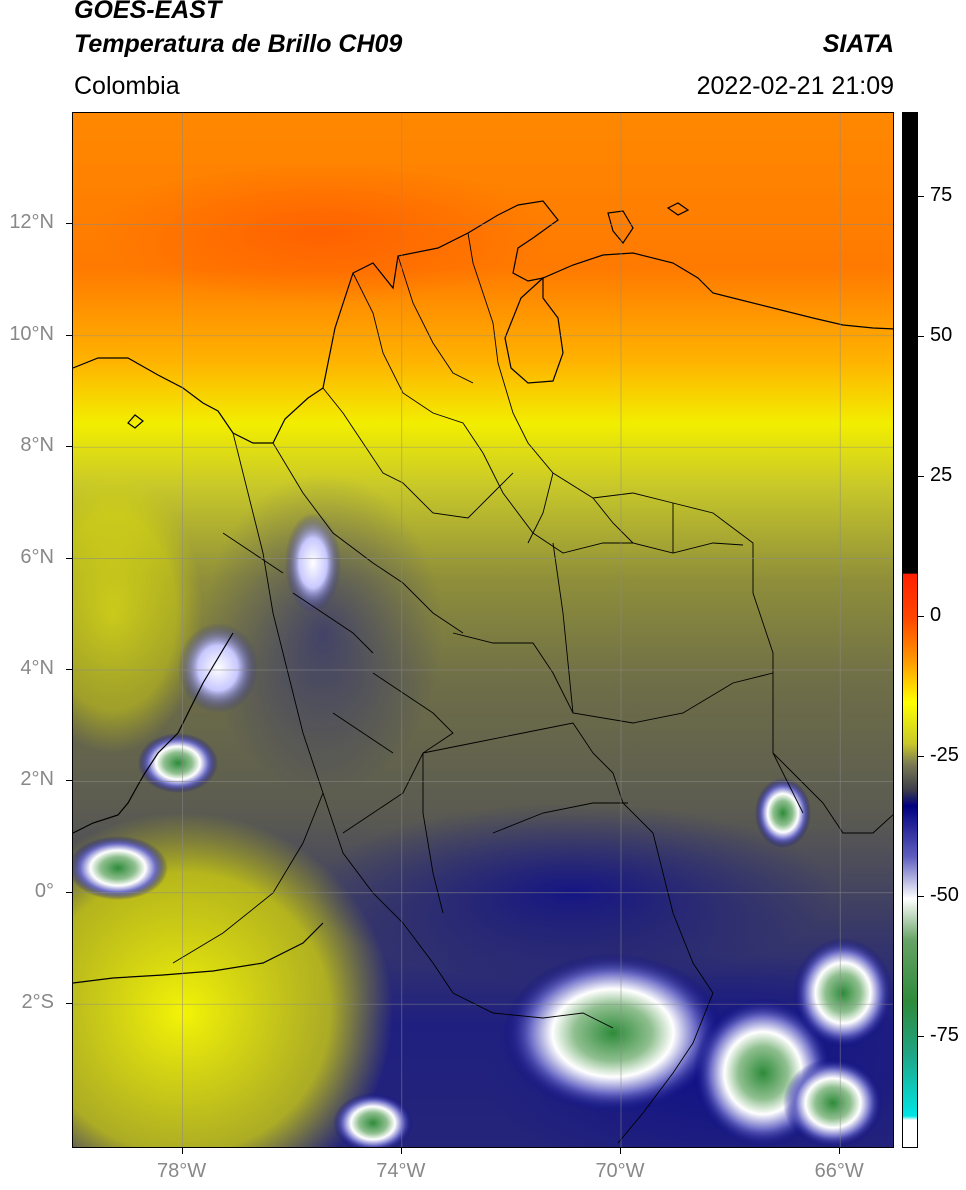  What do you see at coordinates (620, 1171) in the screenshot?
I see `longitude-tick-label: 70°W` at bounding box center [620, 1171].